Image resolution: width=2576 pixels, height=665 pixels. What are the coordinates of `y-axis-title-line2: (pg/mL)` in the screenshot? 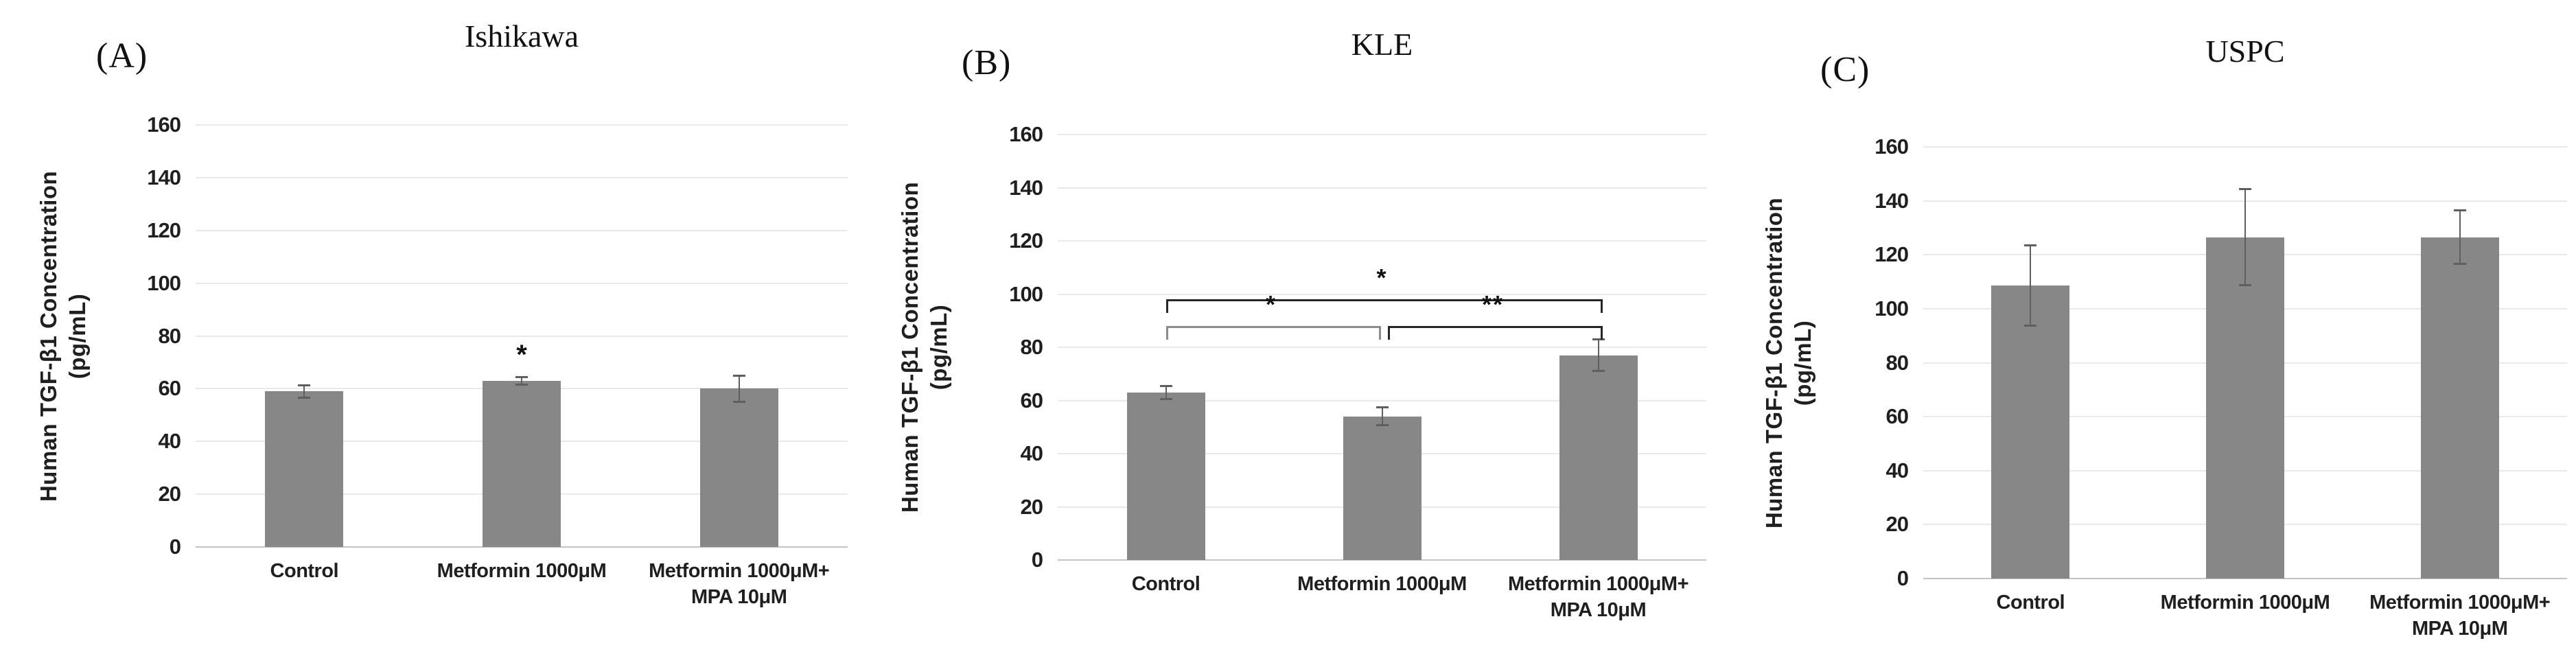 It's located at (938, 347).